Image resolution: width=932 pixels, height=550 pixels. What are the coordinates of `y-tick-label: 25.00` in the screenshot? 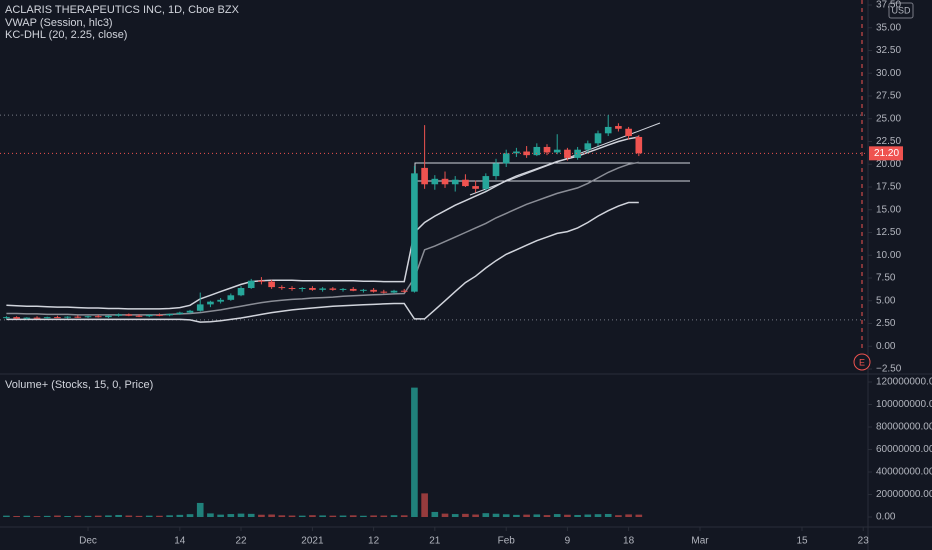 It's located at (888, 118).